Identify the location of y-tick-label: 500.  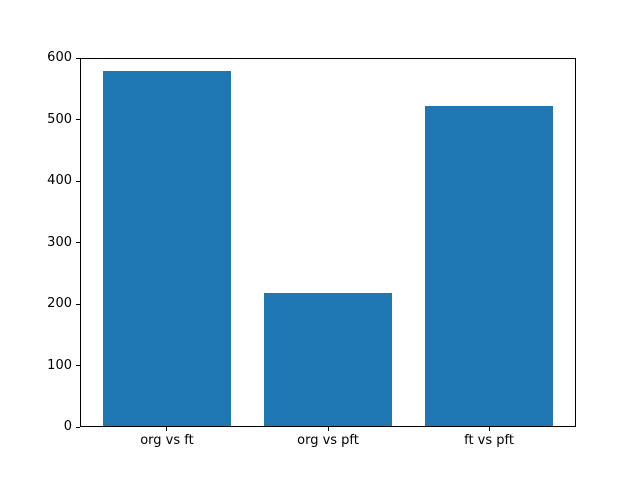
(59, 119).